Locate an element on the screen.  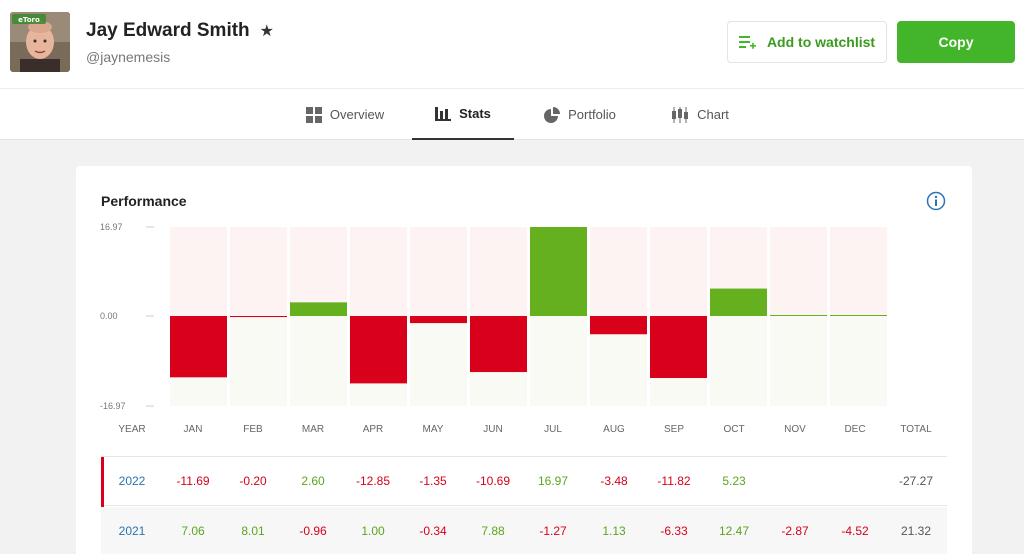
bar-jul is located at coordinates (558, 271).